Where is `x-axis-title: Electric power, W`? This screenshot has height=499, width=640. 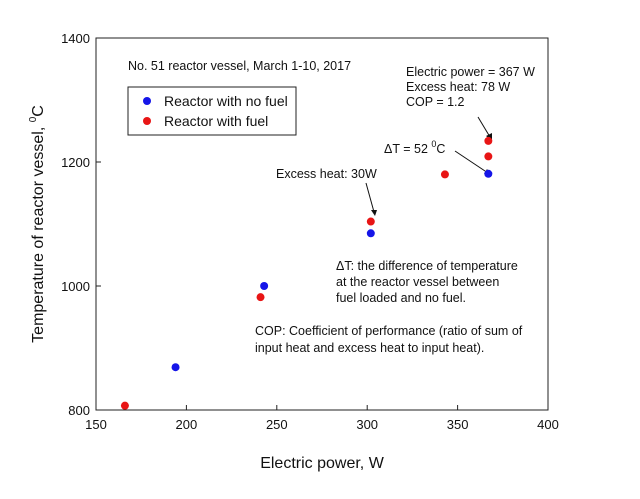
x-axis-title: Electric power, W is located at coordinates (322, 463).